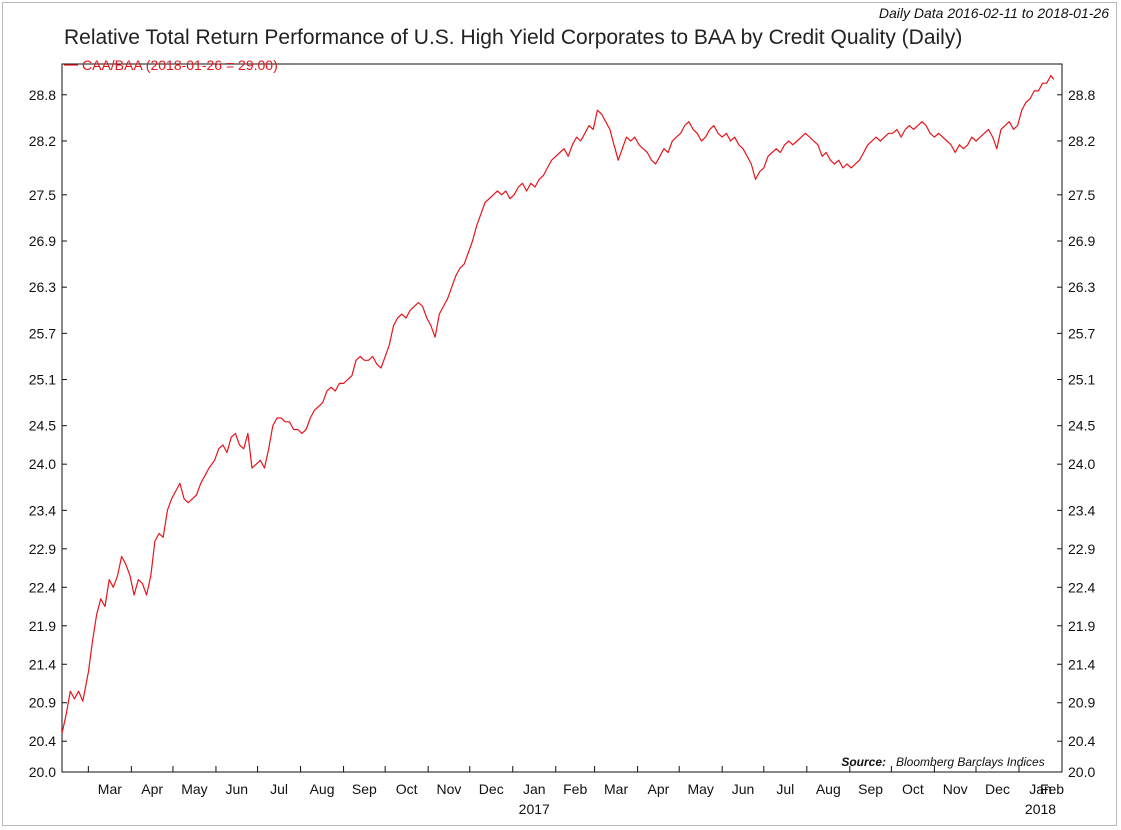 The height and width of the screenshot is (830, 1121). I want to click on y-tick-label-right: 22.4, so click(1081, 587).